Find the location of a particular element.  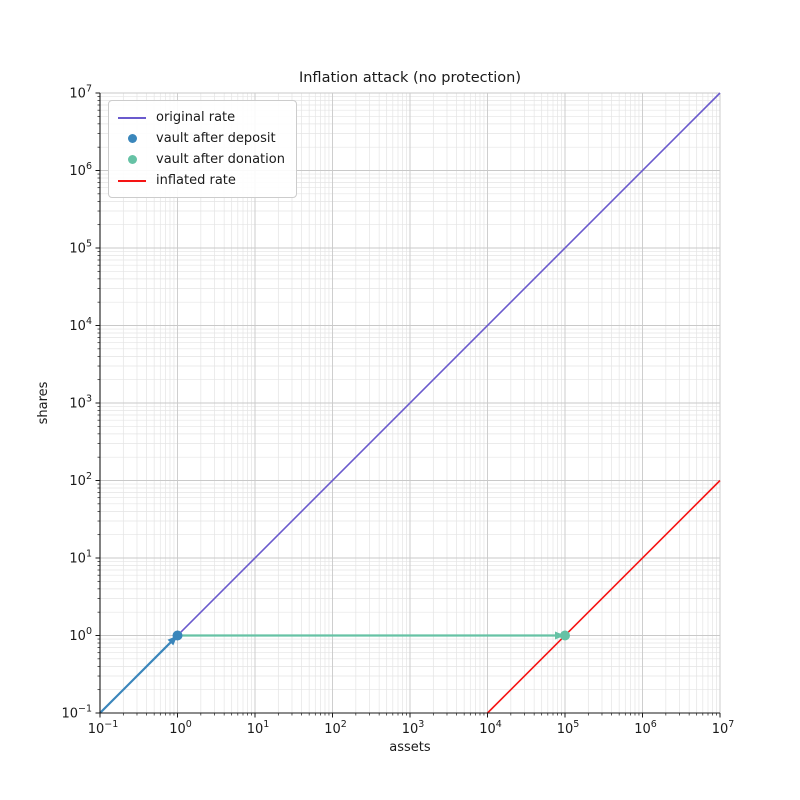

legend-item: vault after donation is located at coordinates (201, 159).